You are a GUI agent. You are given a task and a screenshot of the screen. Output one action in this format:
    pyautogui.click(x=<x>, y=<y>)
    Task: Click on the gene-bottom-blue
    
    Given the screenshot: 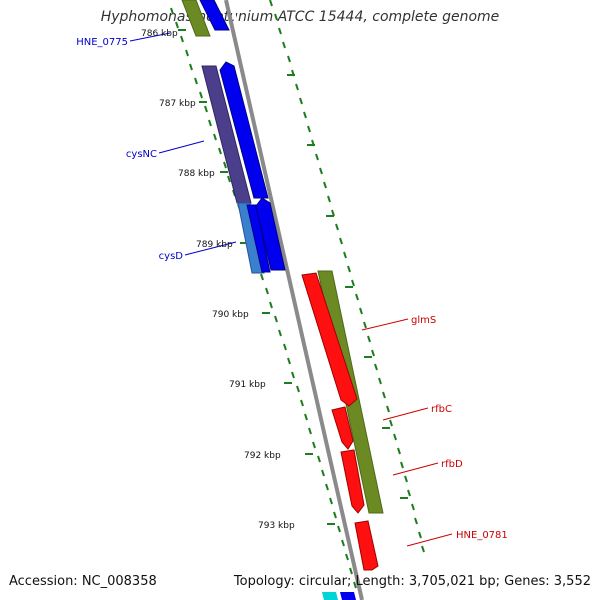 What is the action you would take?
    pyautogui.click(x=348, y=596)
    